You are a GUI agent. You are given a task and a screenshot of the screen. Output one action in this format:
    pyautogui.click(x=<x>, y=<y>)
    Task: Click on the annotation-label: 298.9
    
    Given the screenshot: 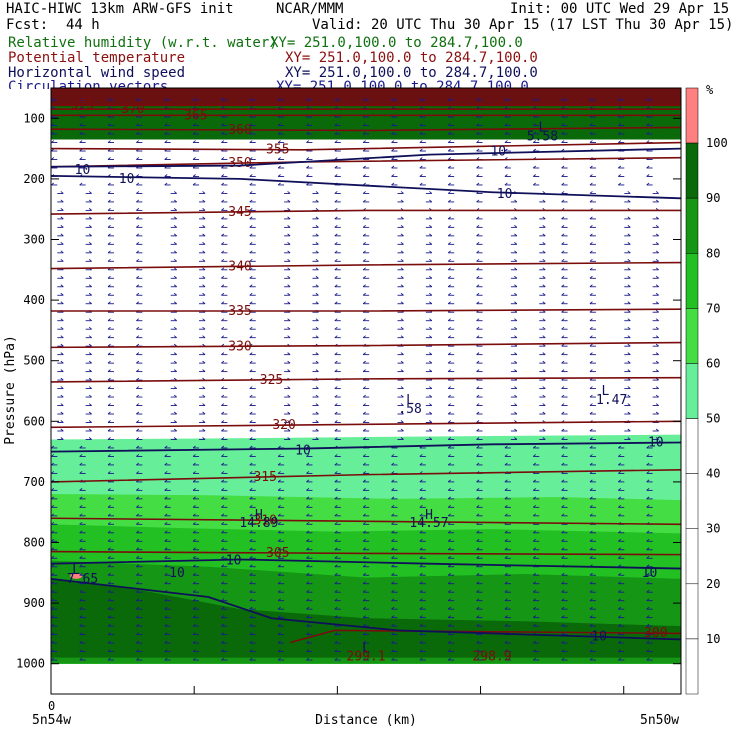 What is the action you would take?
    pyautogui.click(x=491, y=656)
    